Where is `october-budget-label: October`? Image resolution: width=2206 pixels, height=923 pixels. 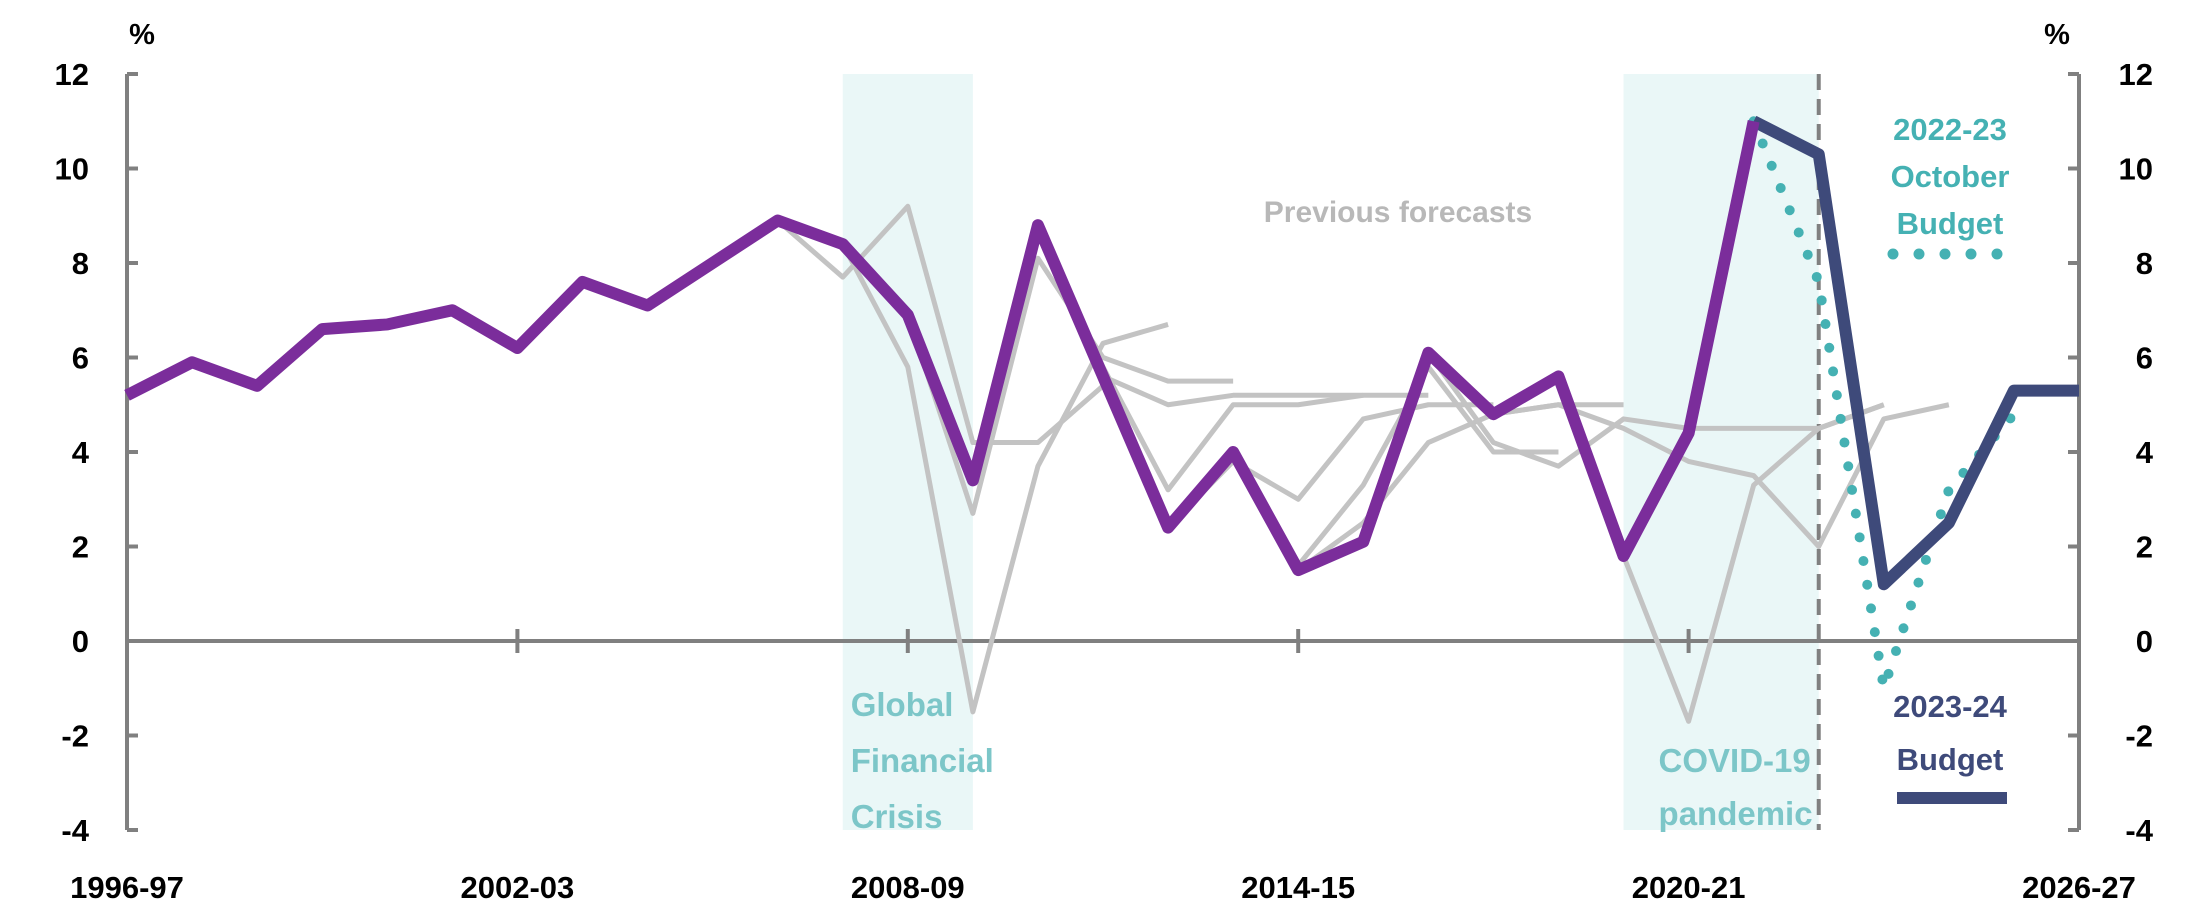 october-budget-label: October is located at coordinates (1950, 176).